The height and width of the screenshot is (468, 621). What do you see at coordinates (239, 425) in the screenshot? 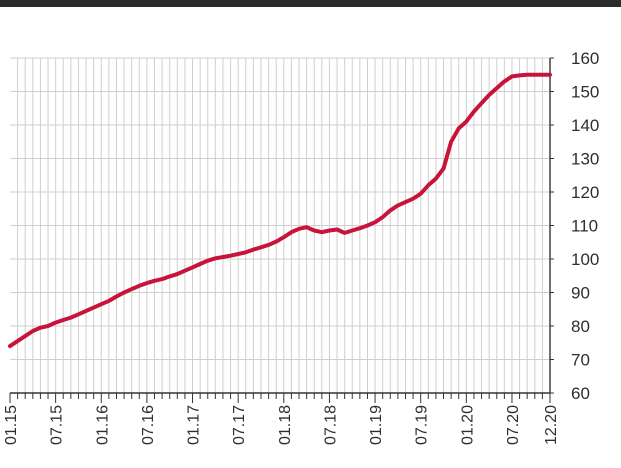
I see `x-tick-label: 07.17` at bounding box center [239, 425].